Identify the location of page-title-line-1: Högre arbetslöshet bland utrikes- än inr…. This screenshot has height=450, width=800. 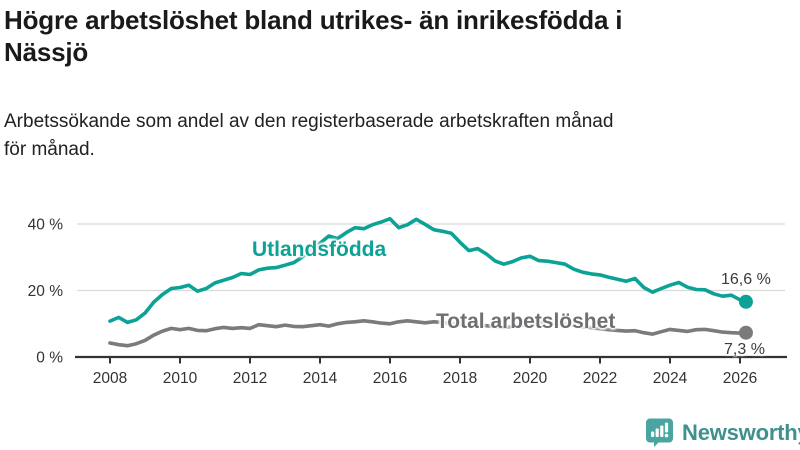
(313, 20).